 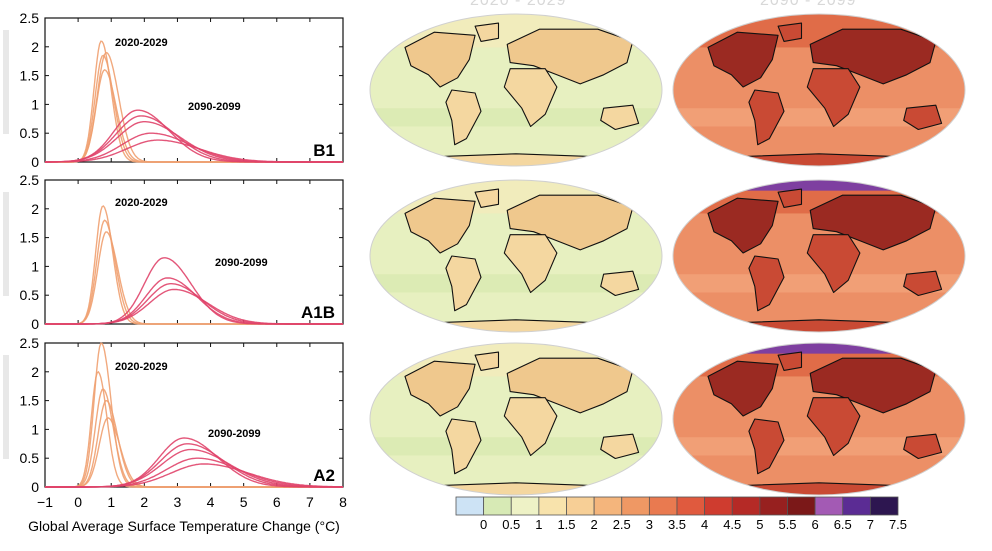 What do you see at coordinates (144, 502) in the screenshot?
I see `x-tick-label: 2` at bounding box center [144, 502].